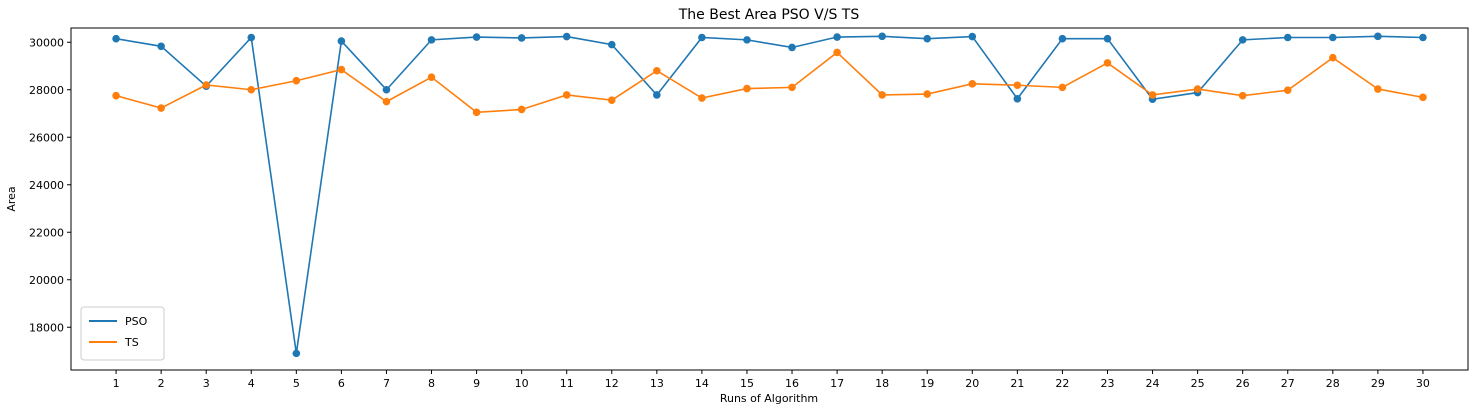 Image resolution: width=1483 pixels, height=414 pixels. What do you see at coordinates (11, 198) in the screenshot?
I see `y-axis-label: Area` at bounding box center [11, 198].